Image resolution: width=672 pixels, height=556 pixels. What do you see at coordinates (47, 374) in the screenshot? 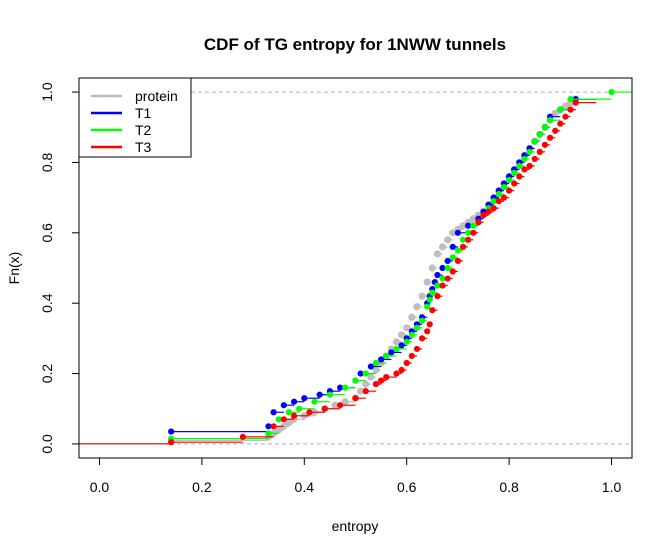
I see `y-tick-label: 0.2` at bounding box center [47, 374].